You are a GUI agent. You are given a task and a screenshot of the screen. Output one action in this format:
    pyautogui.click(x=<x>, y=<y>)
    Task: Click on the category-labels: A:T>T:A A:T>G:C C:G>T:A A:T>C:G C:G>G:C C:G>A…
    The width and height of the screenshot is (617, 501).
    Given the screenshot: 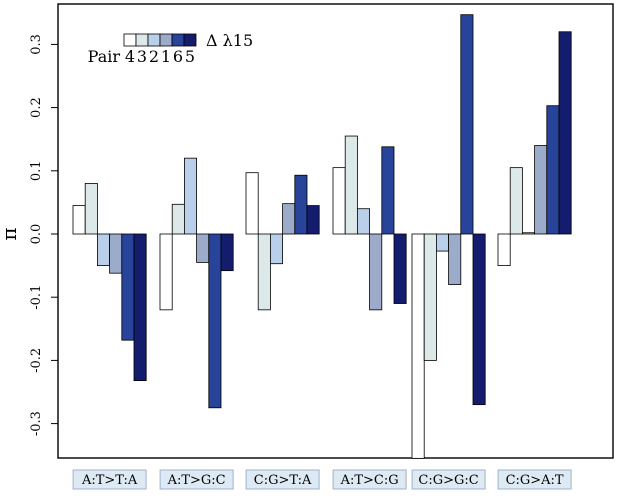 What is the action you would take?
    pyautogui.click(x=322, y=479)
    